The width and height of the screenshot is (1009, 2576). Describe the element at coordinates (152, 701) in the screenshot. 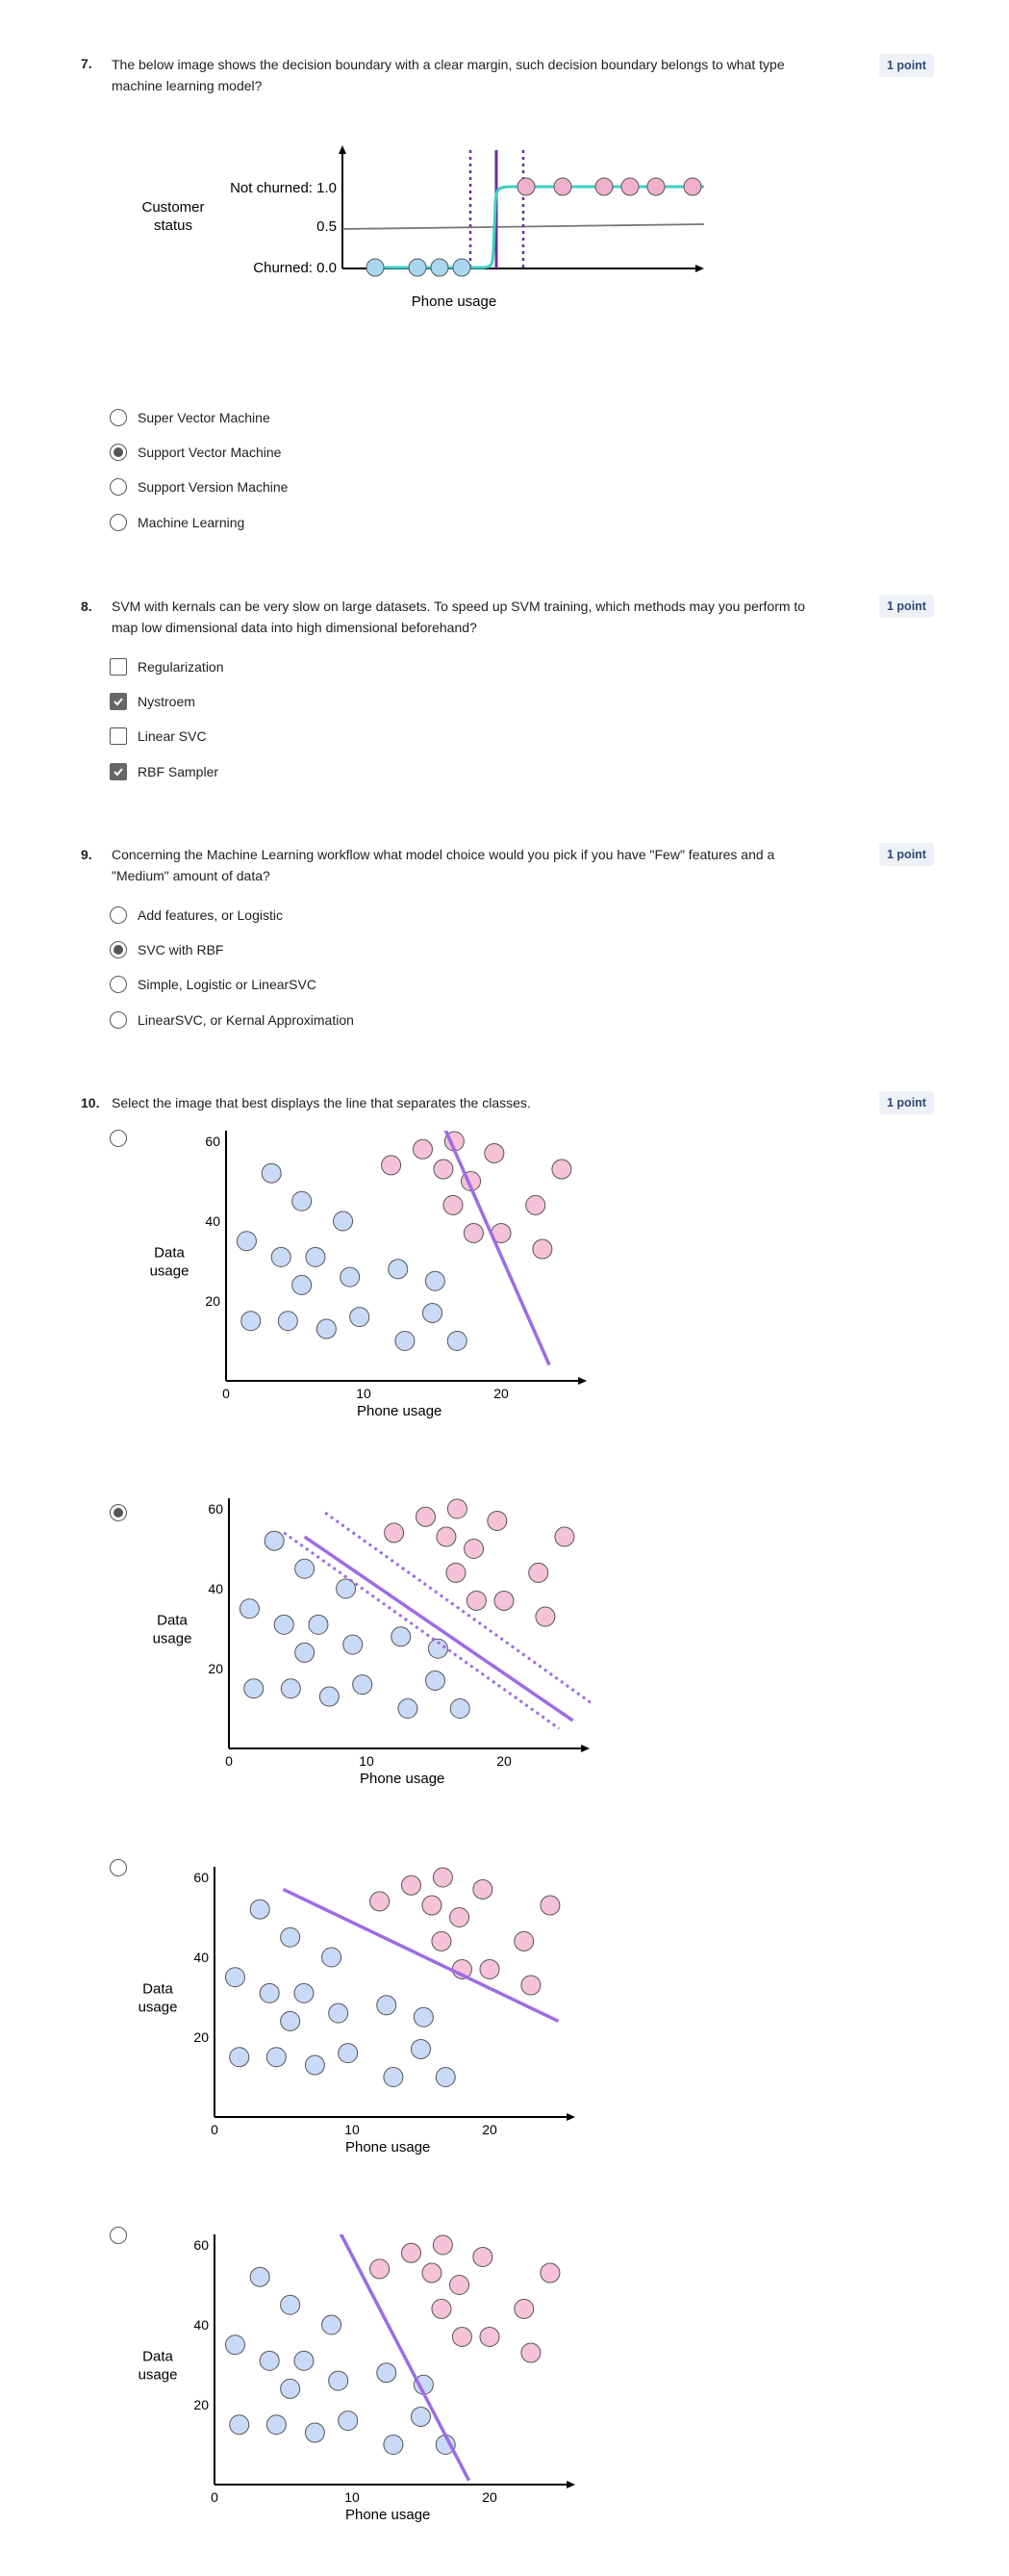

I see `option-checkbox: Nystroem` at that location.